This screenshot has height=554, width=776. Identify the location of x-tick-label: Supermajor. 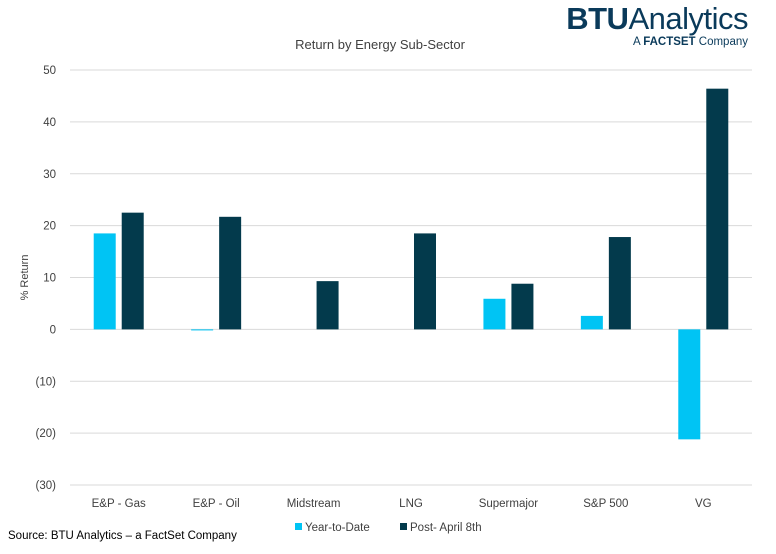
(509, 504).